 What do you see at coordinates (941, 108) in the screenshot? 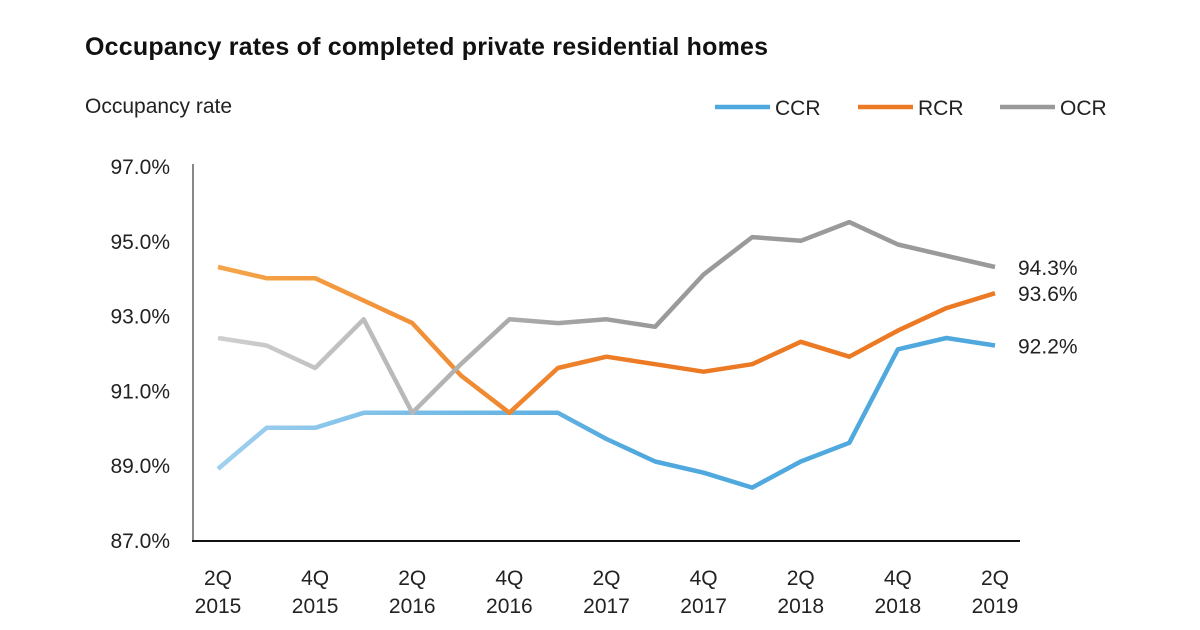
I see `legend-label-rcr: RCR` at bounding box center [941, 108].